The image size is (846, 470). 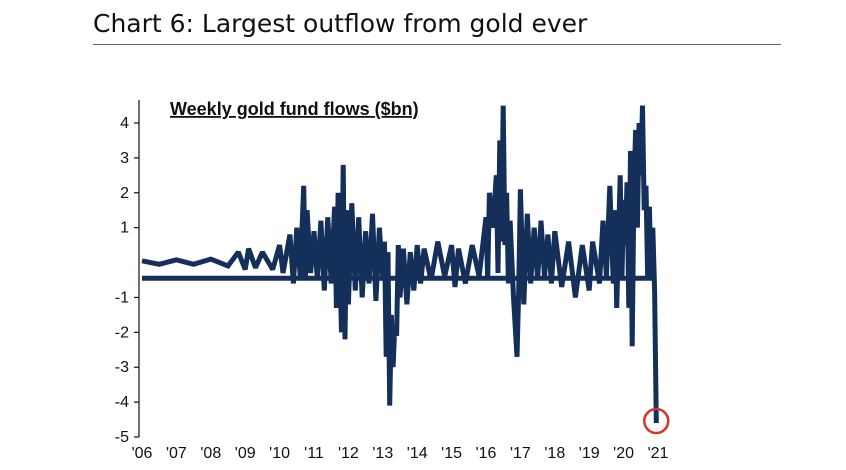 What do you see at coordinates (127, 280) in the screenshot?
I see `y-axis: 4 3 2 1 -1 -2 -3 -4 -5` at bounding box center [127, 280].